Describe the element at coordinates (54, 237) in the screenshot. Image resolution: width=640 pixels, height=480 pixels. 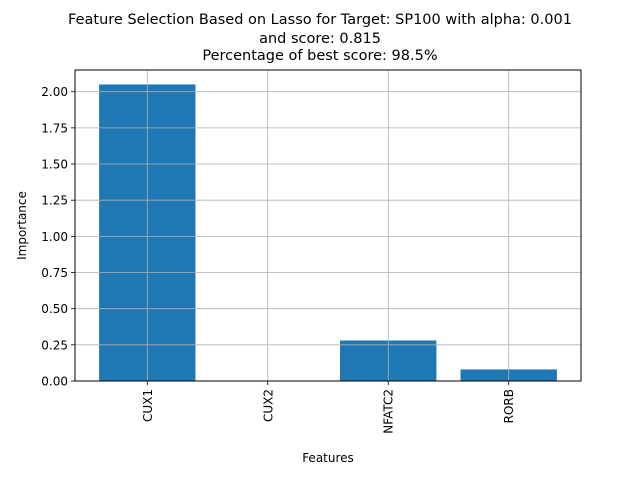
I see `y-tick-label: 1.00` at that location.